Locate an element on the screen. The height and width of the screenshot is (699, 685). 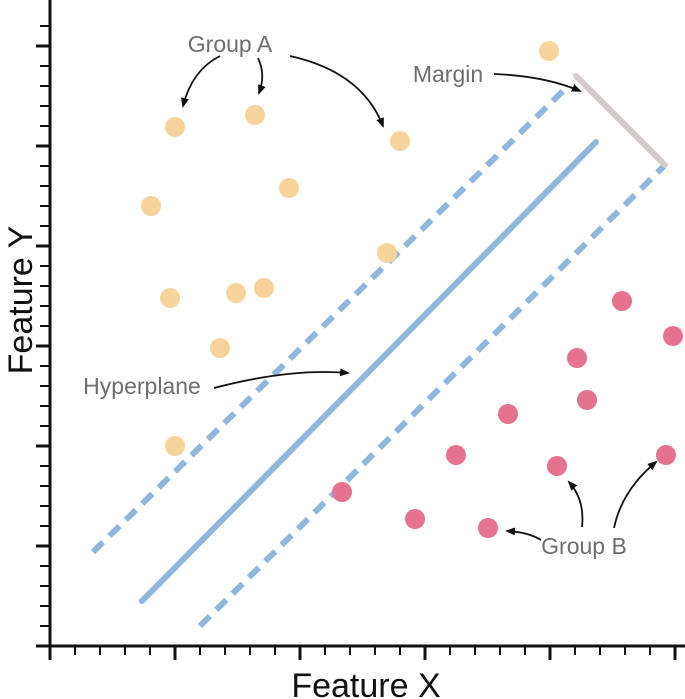
y-axis-ticks is located at coordinates (43, 336).